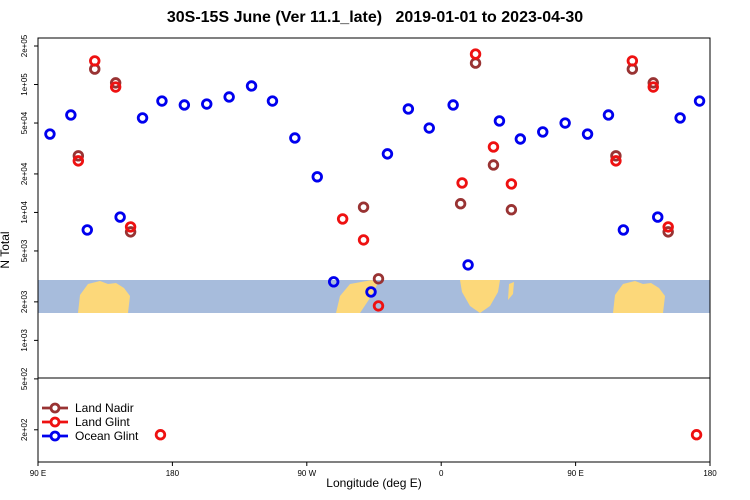  What do you see at coordinates (24, 173) in the screenshot?
I see `y-tick-label: 2e+04` at bounding box center [24, 173].